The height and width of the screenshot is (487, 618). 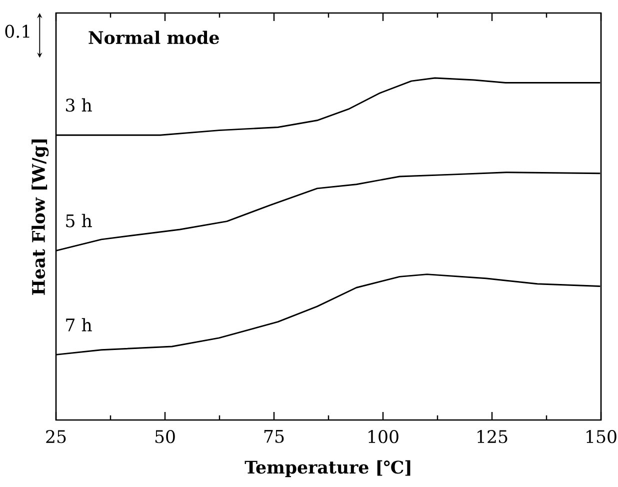 I want to click on y-axis-title: Heat Flow [W/g], so click(x=40, y=217).